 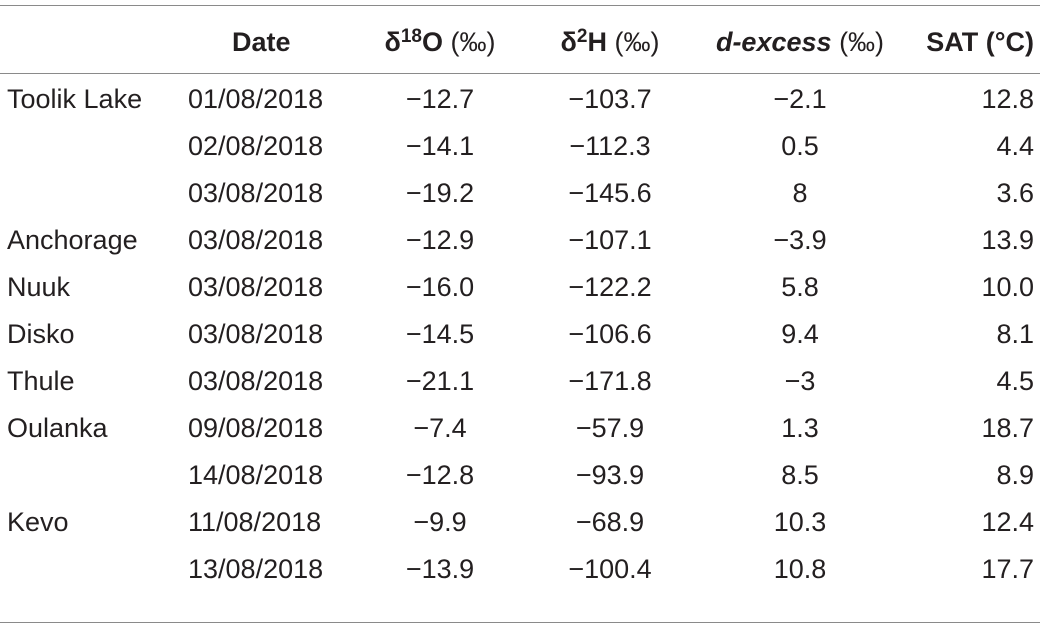 I want to click on cell-delta18o: −21.1, so click(x=440, y=381).